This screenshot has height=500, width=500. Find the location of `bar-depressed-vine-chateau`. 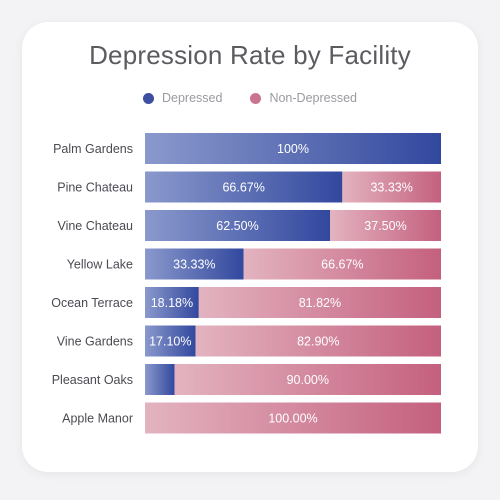

bar-depressed-vine-chateau is located at coordinates (237, 225).